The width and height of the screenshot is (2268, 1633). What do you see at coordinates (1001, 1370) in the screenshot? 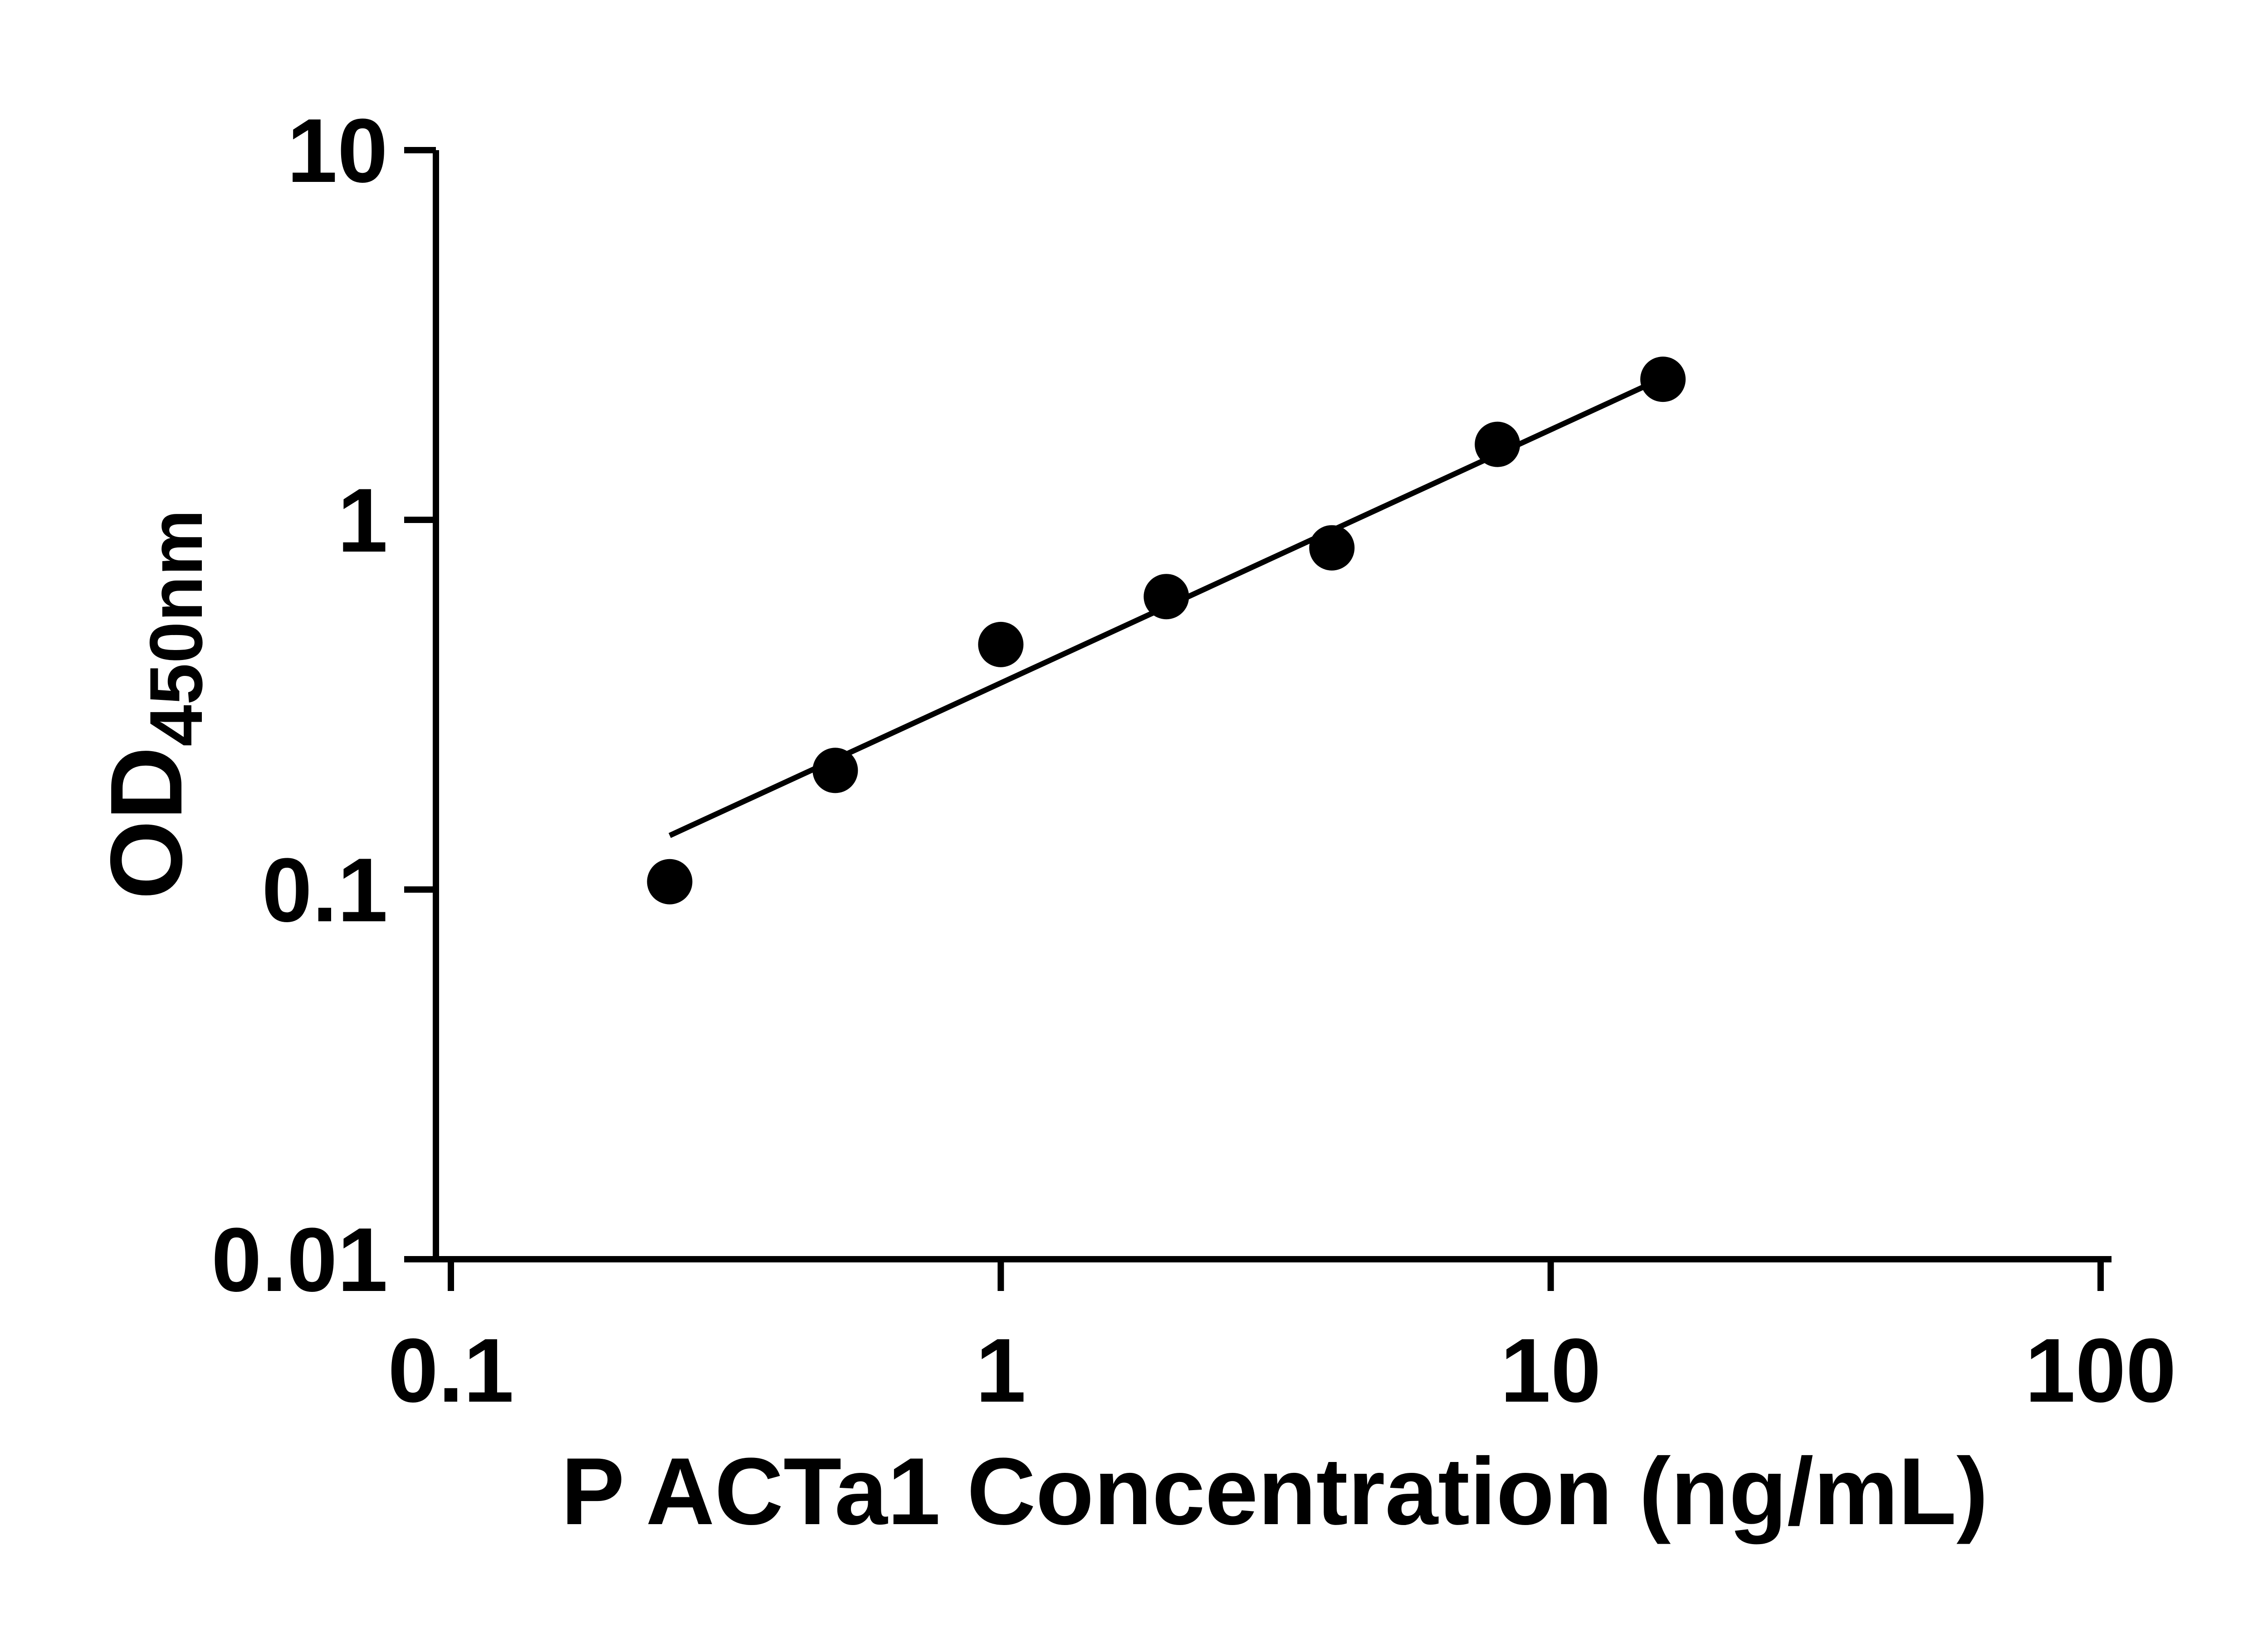
I see `x-tick-label: 1` at bounding box center [1001, 1370].